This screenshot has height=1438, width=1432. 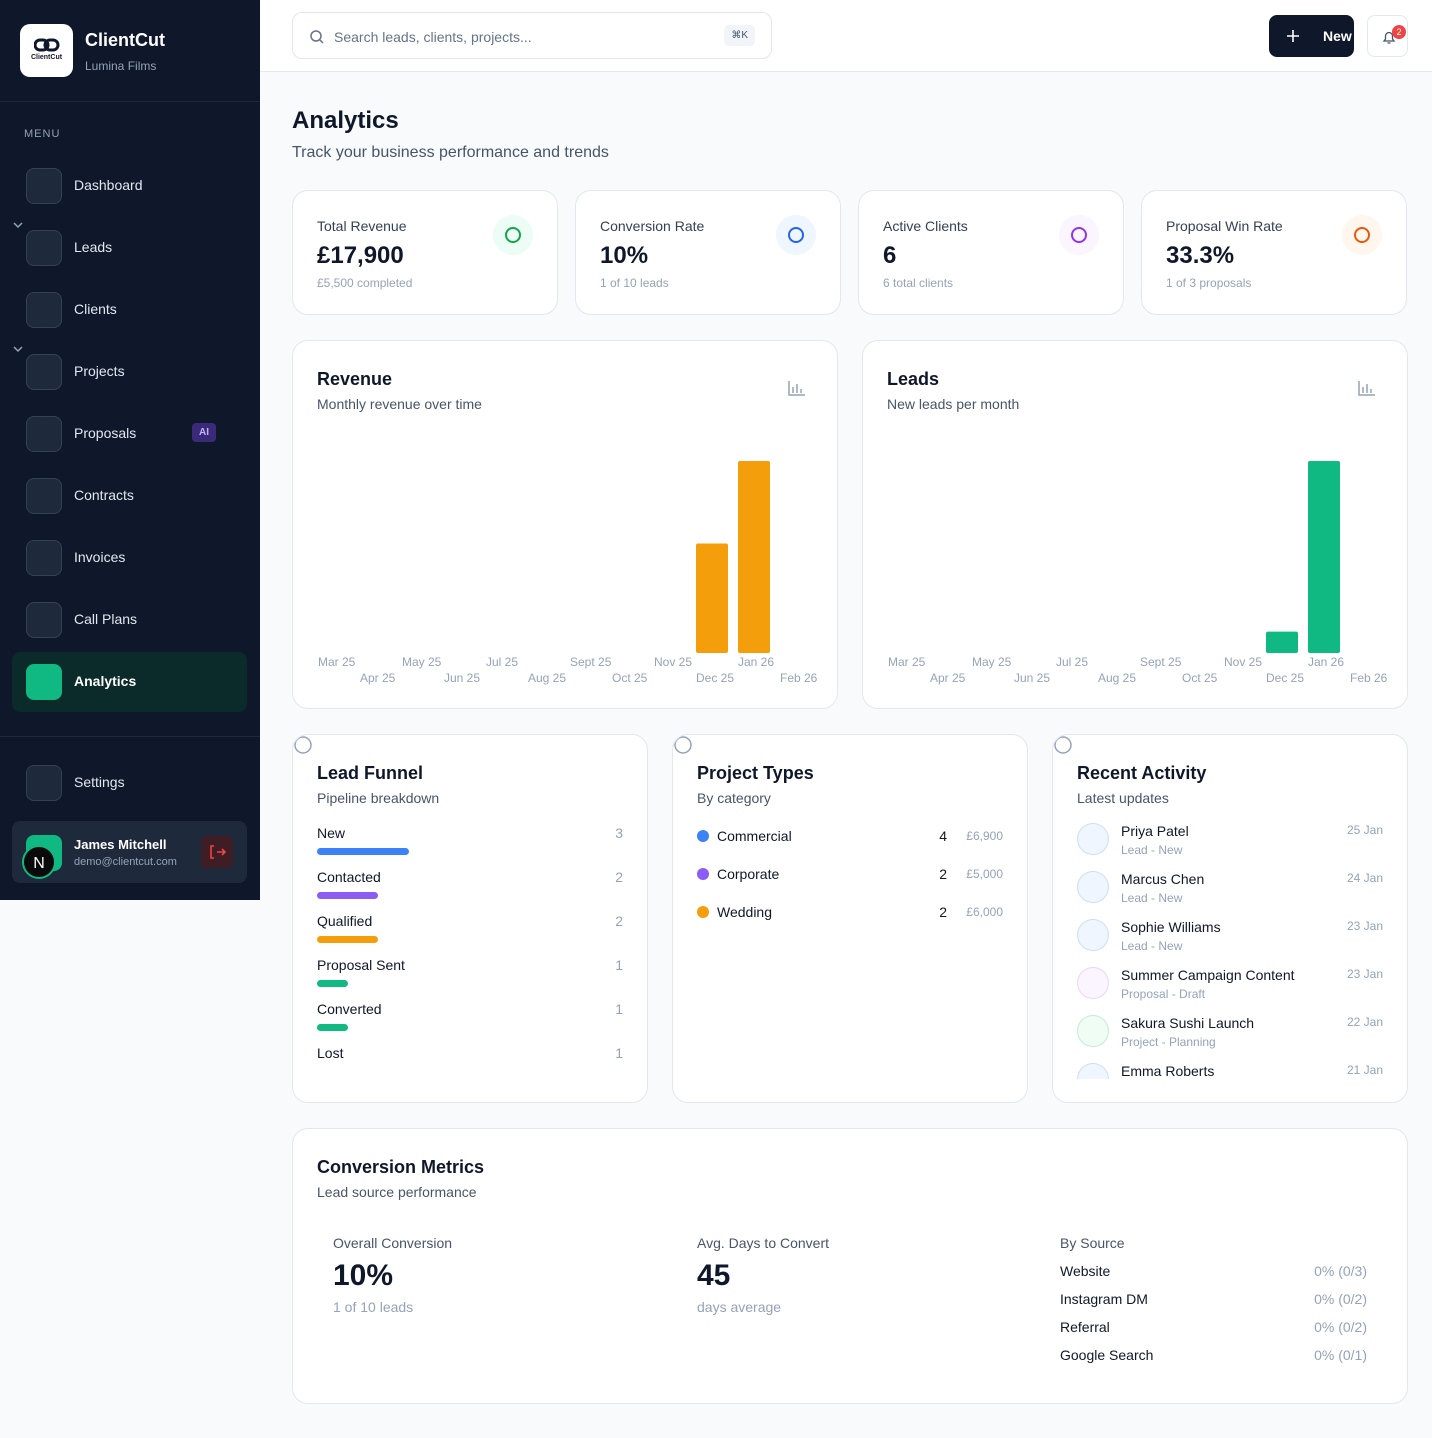 What do you see at coordinates (756, 662) in the screenshot?
I see `x-tick-label: Jan 26` at bounding box center [756, 662].